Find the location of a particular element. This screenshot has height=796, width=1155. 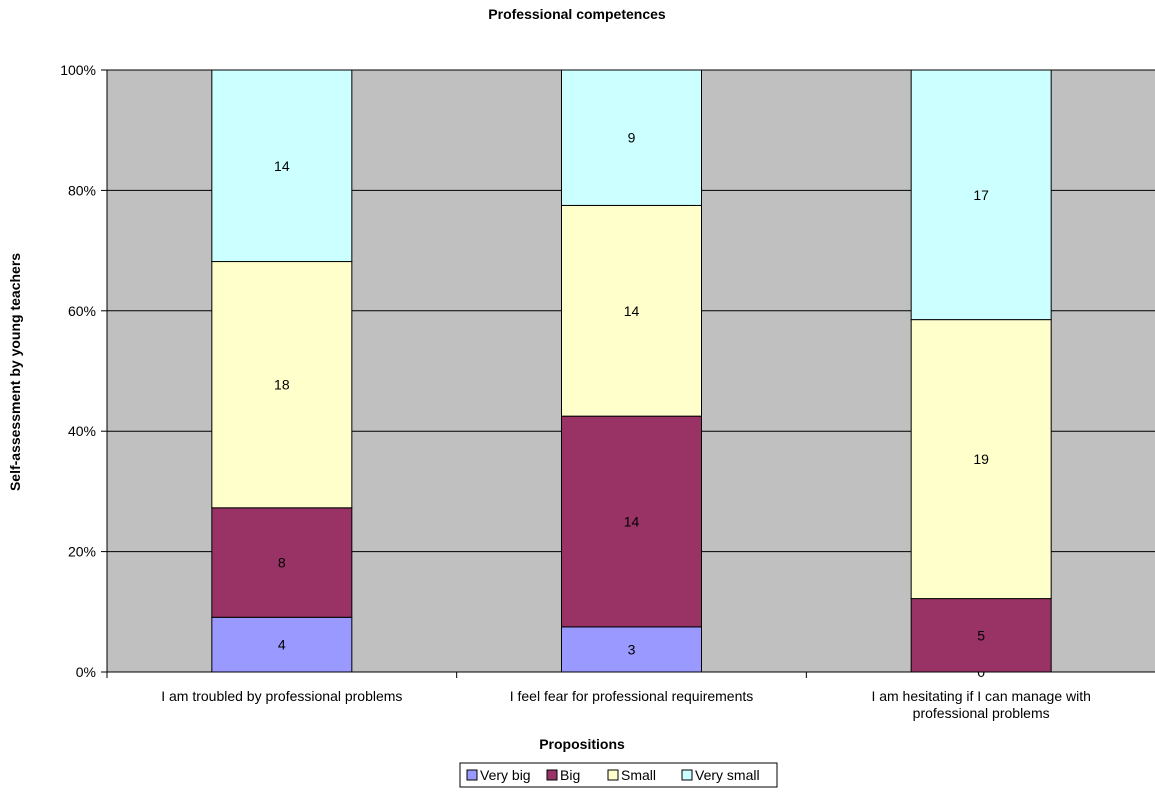

data-label: 18 is located at coordinates (282, 385).